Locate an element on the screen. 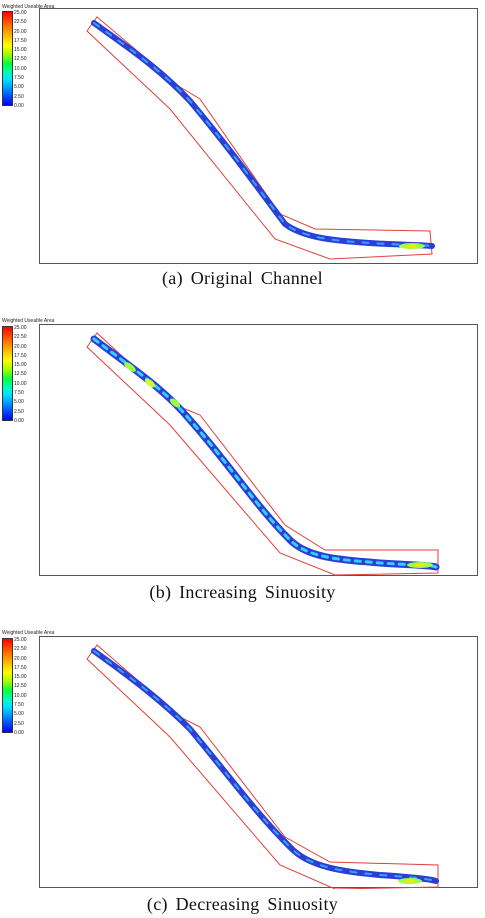  caption-a: (a) Original Channel is located at coordinates (242, 278).